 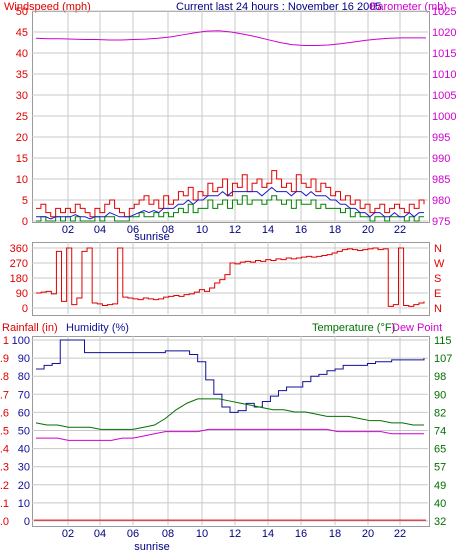 I want to click on y-tick-label: 30, so click(x=22, y=96).